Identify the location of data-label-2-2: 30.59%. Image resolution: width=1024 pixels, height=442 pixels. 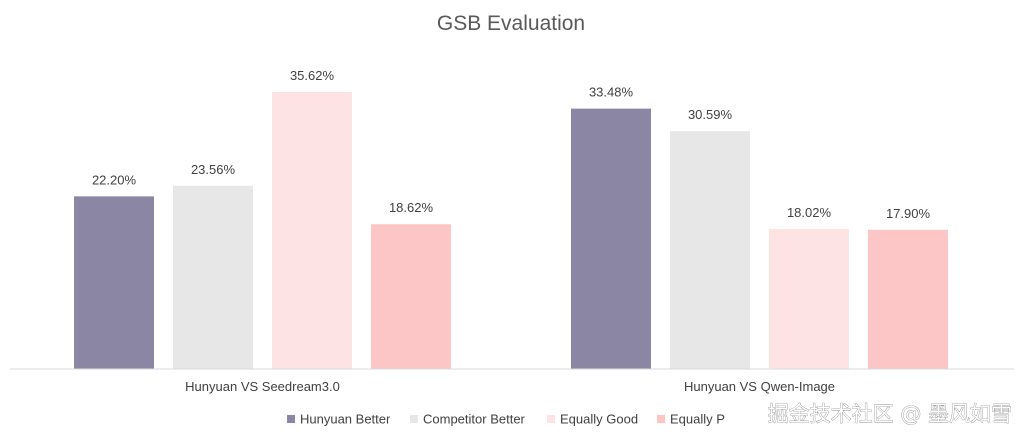
(710, 114).